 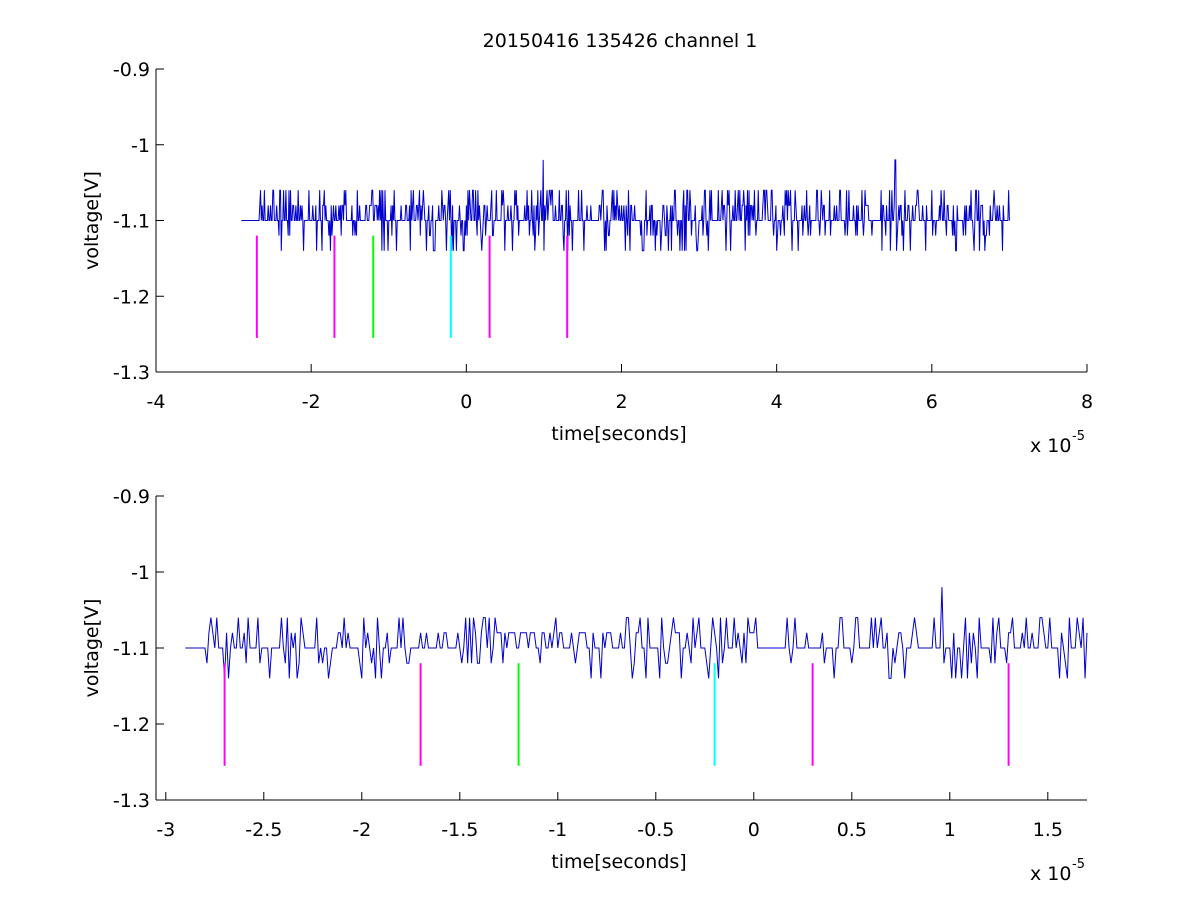 What do you see at coordinates (621, 402) in the screenshot?
I see `x-tick-label: 2` at bounding box center [621, 402].